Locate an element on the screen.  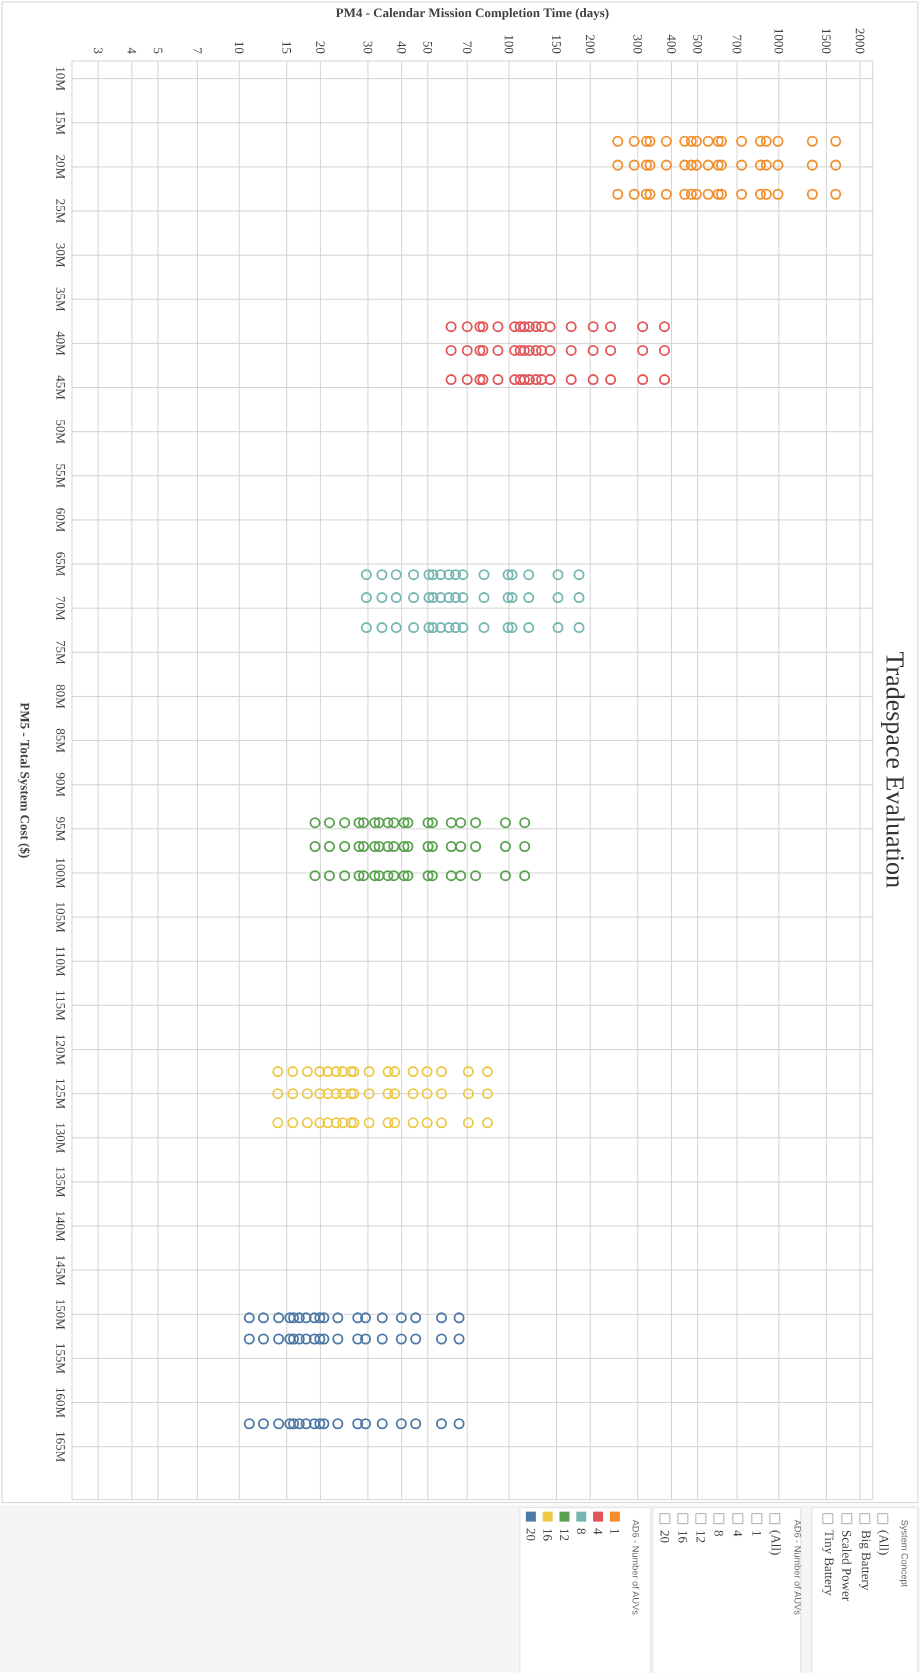
text: Big Battery is located at coordinates (865, 1560).